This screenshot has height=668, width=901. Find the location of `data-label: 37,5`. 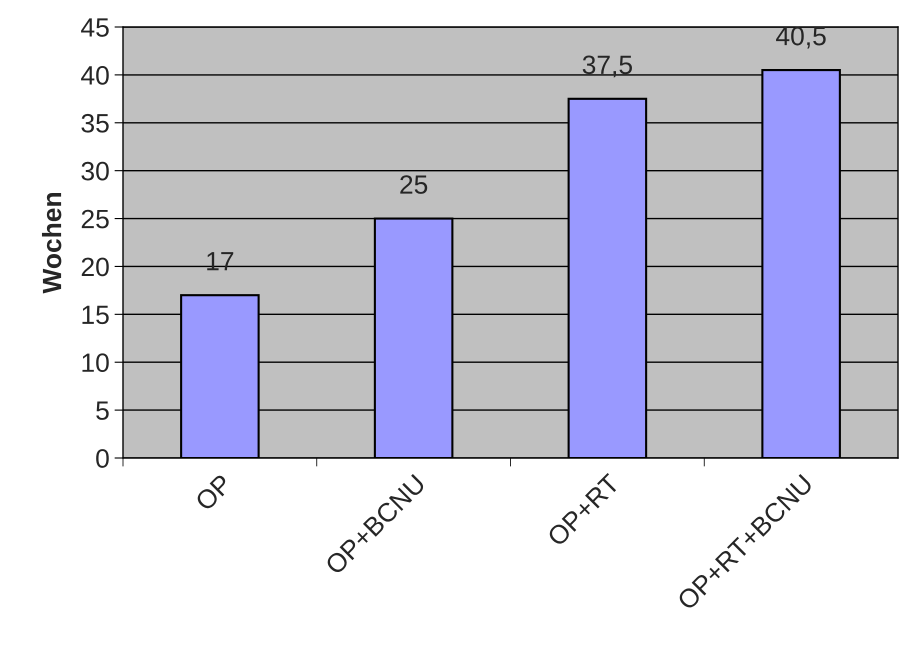

data-label: 37,5 is located at coordinates (607, 66).